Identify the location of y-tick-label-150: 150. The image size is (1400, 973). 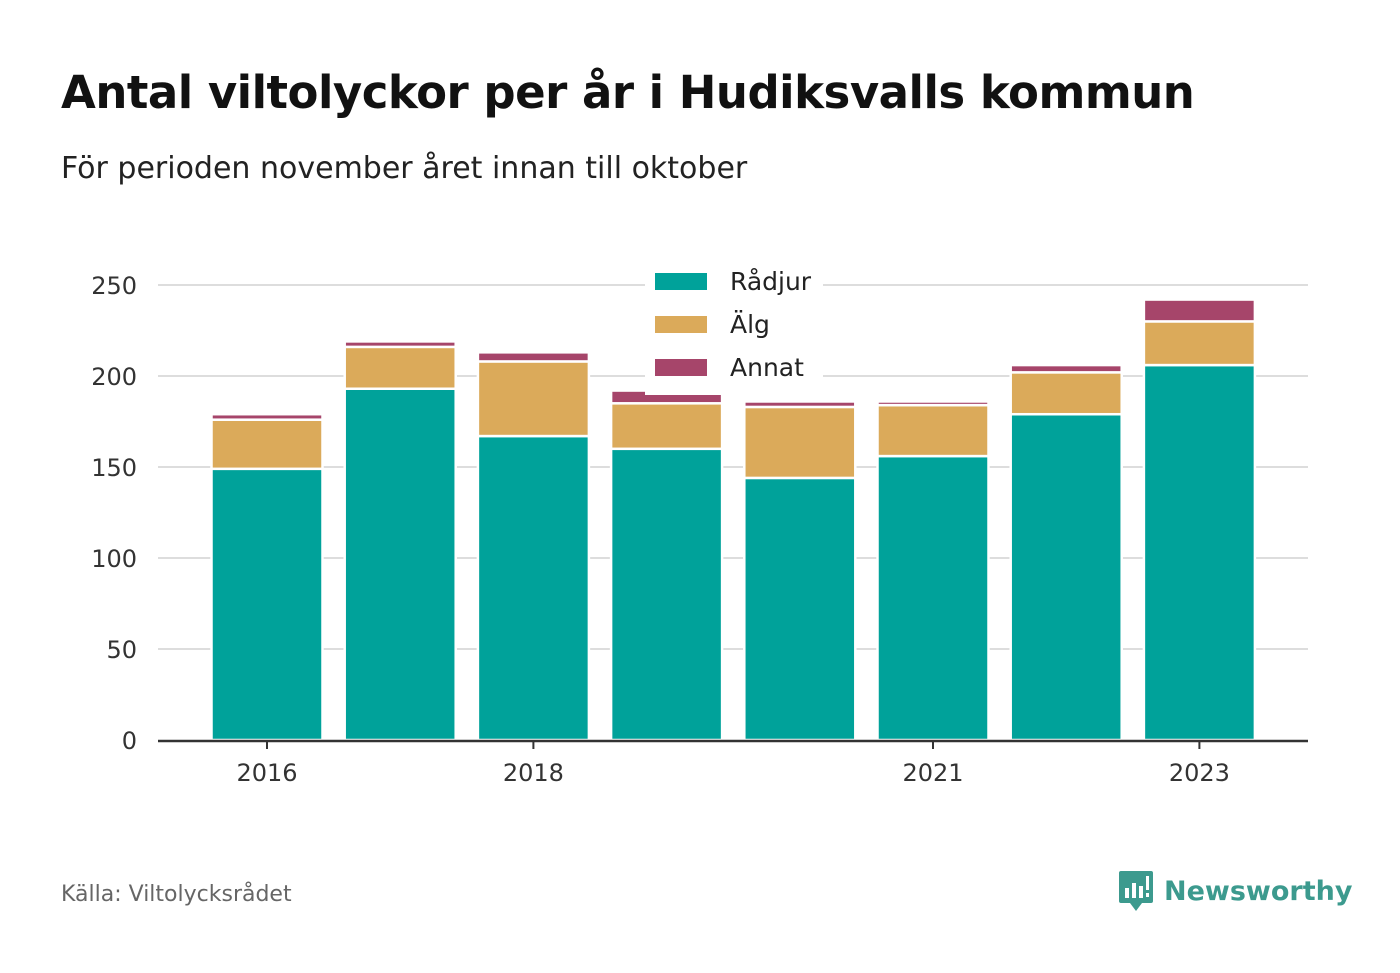
(114, 468).